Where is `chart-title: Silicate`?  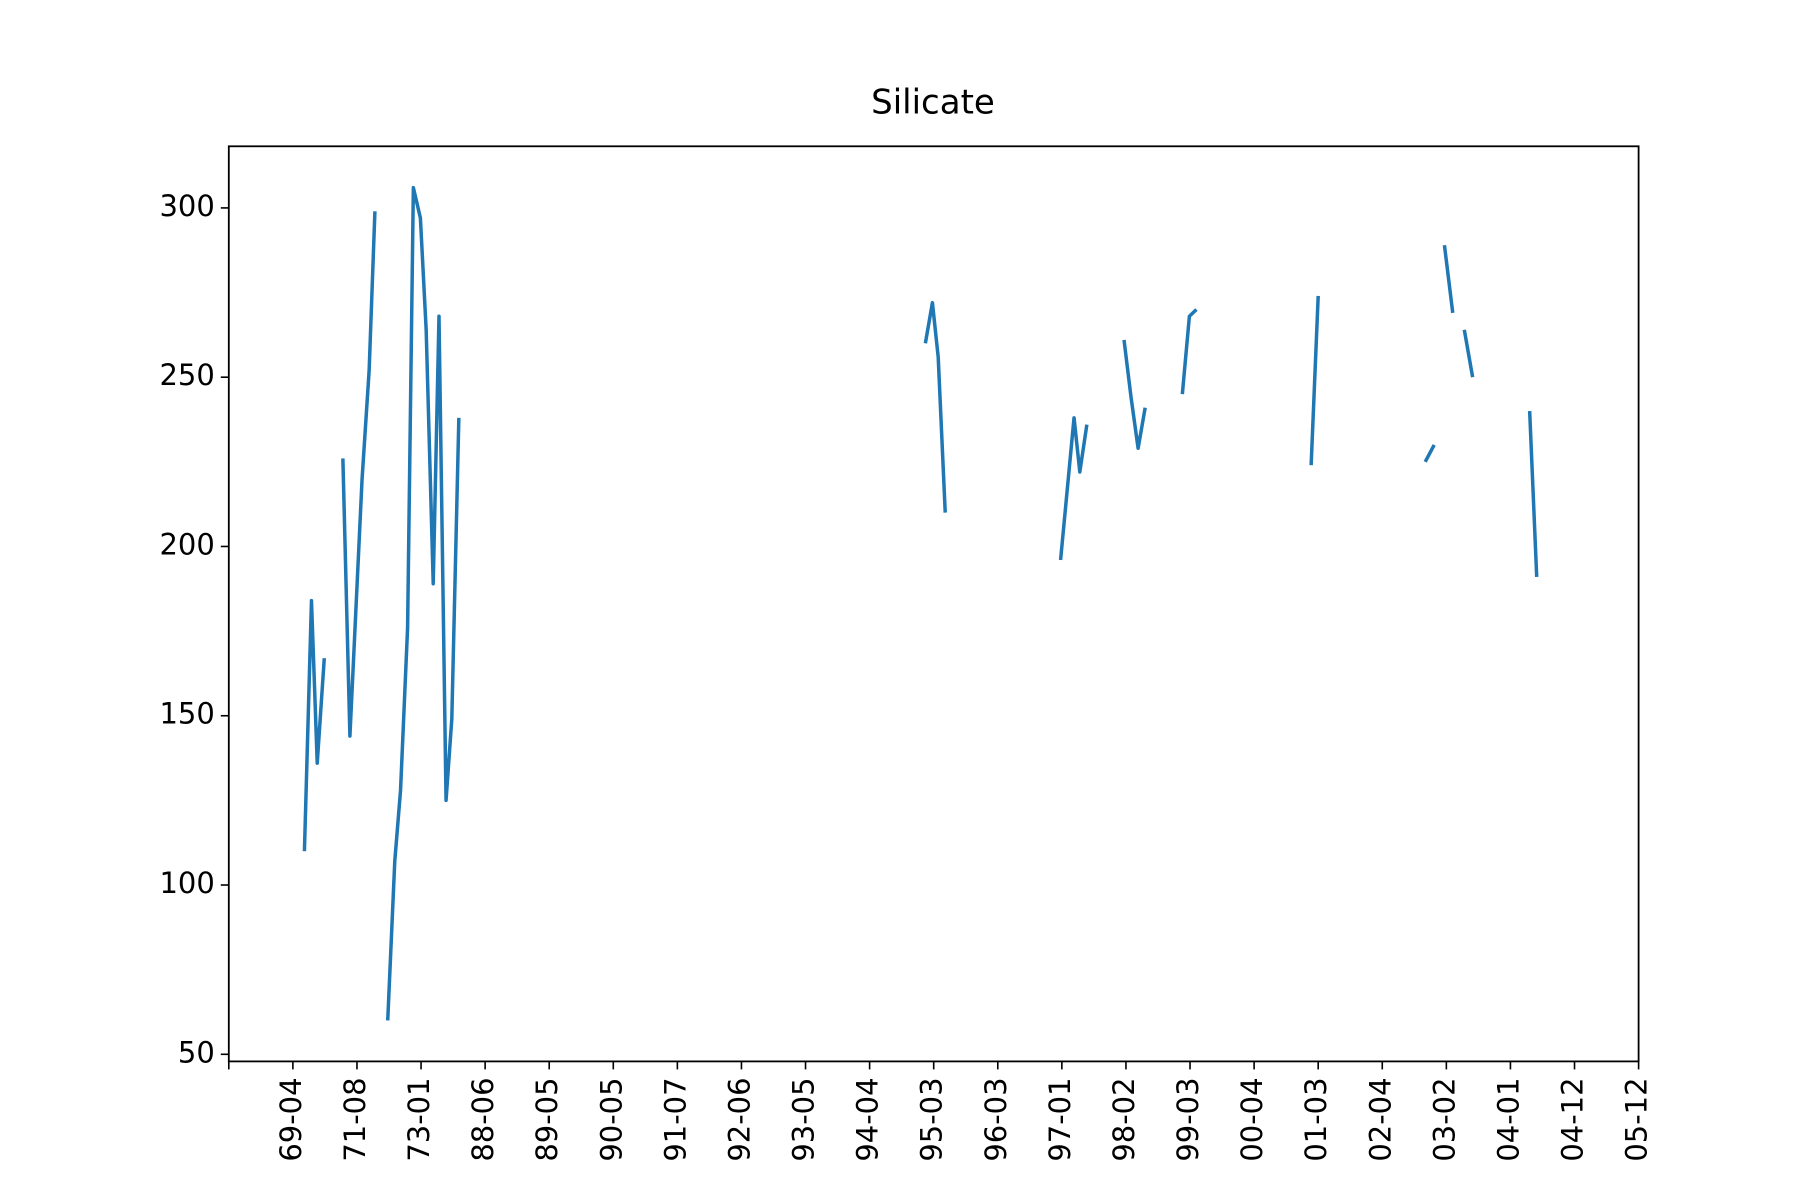 chart-title: Silicate is located at coordinates (933, 103).